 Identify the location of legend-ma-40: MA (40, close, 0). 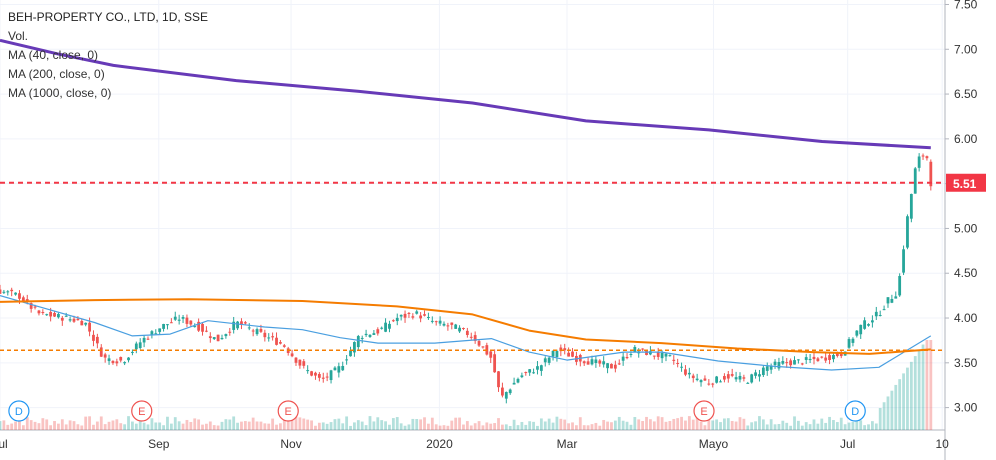
(53, 55).